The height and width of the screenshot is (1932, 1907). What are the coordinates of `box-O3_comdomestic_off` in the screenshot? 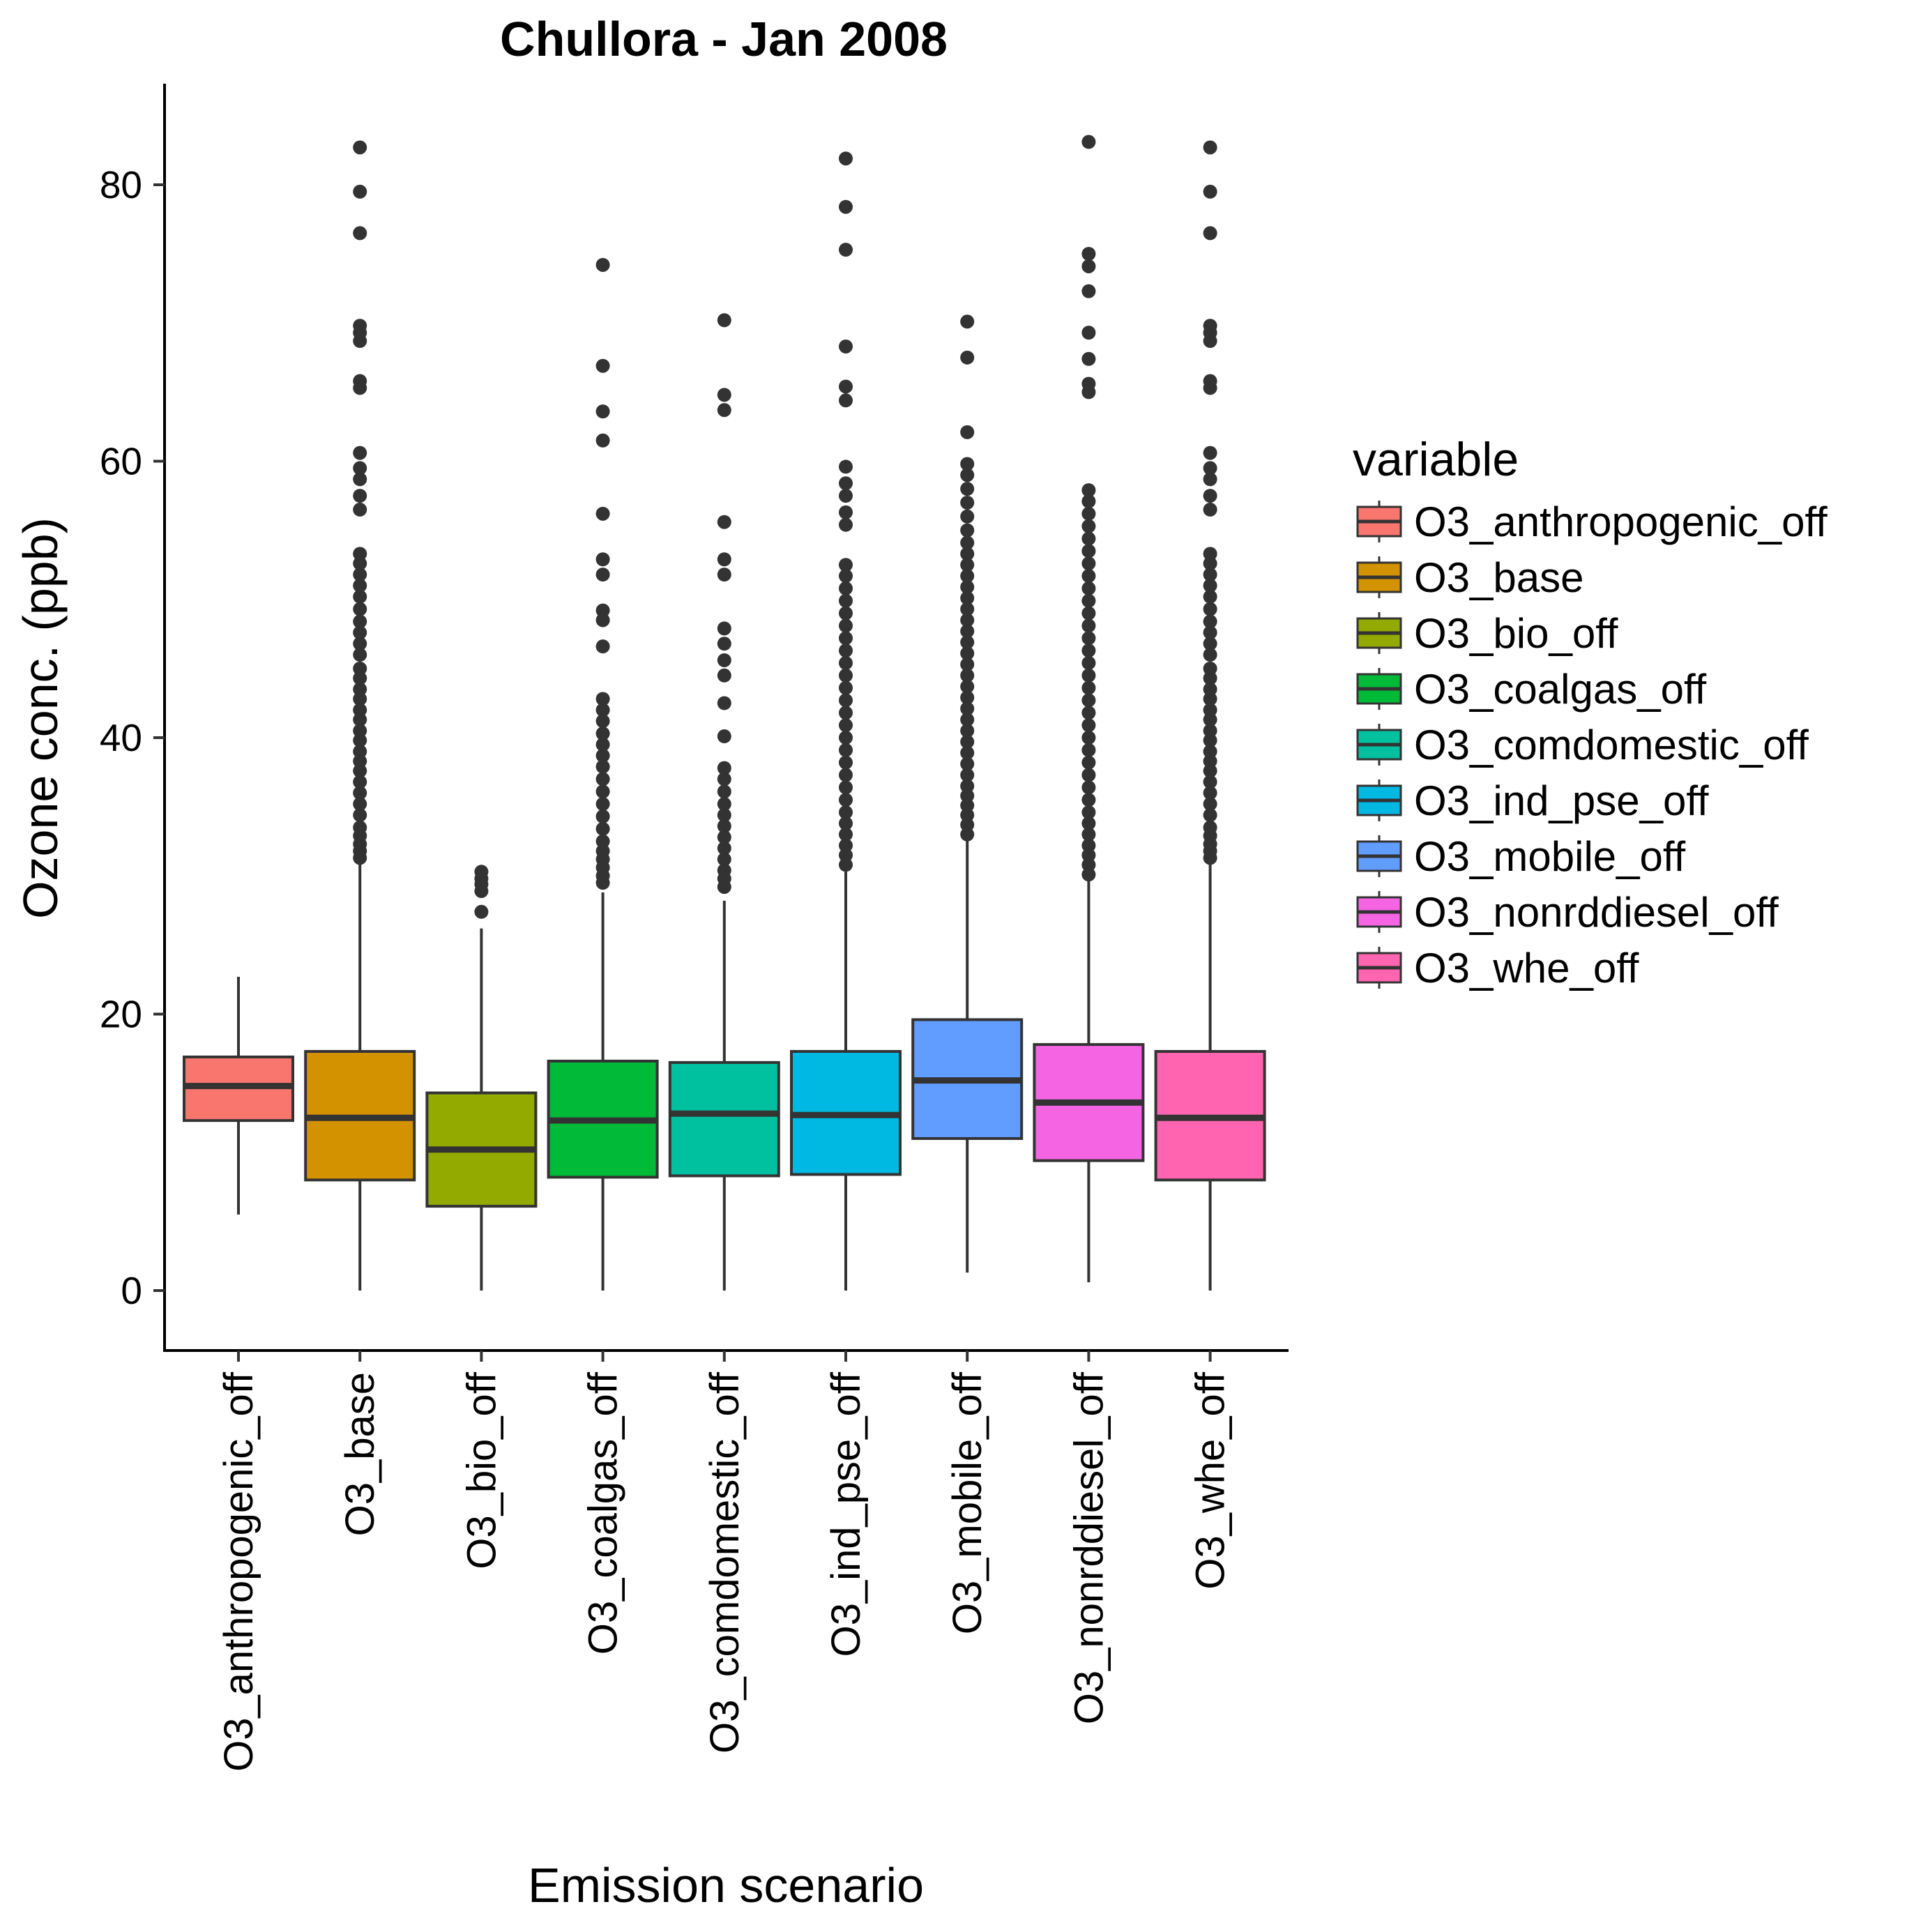 It's located at (724, 1095).